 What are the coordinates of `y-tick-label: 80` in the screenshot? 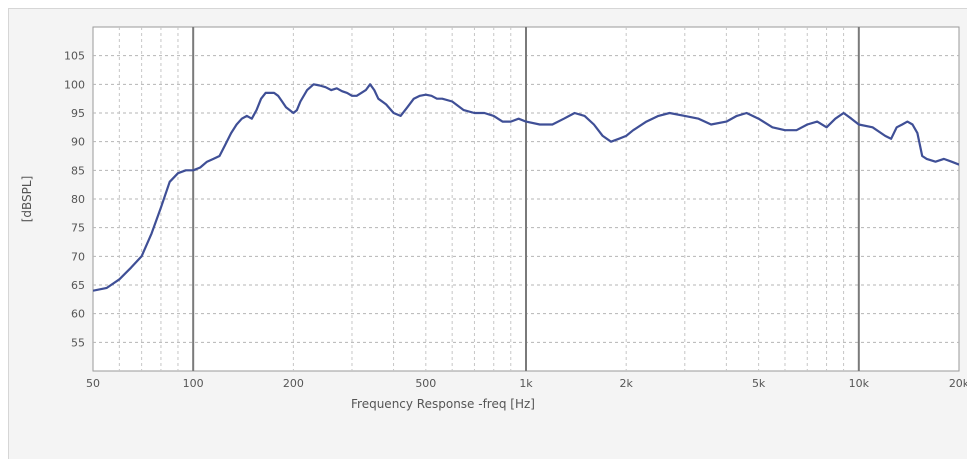 It's located at (78, 199).